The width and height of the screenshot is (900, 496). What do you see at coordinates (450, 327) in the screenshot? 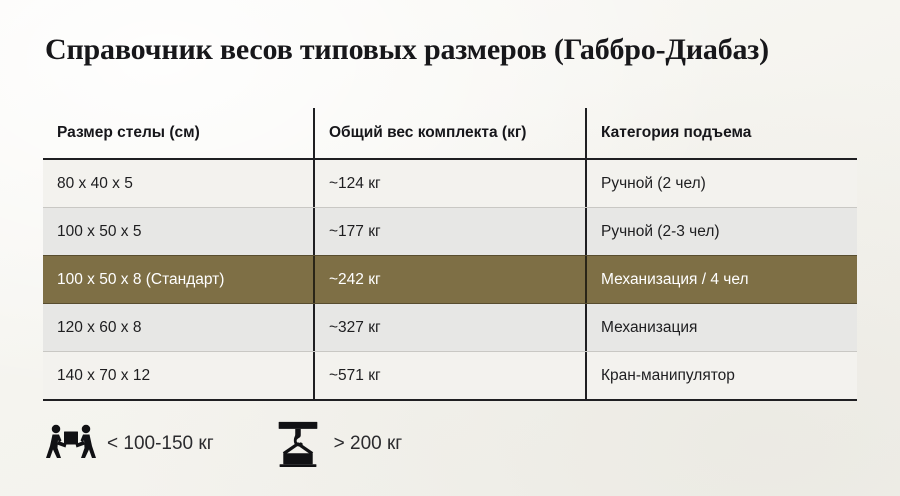
I see `table-row: 120 x 60 x 8 ~327 кг Механизация` at bounding box center [450, 327].